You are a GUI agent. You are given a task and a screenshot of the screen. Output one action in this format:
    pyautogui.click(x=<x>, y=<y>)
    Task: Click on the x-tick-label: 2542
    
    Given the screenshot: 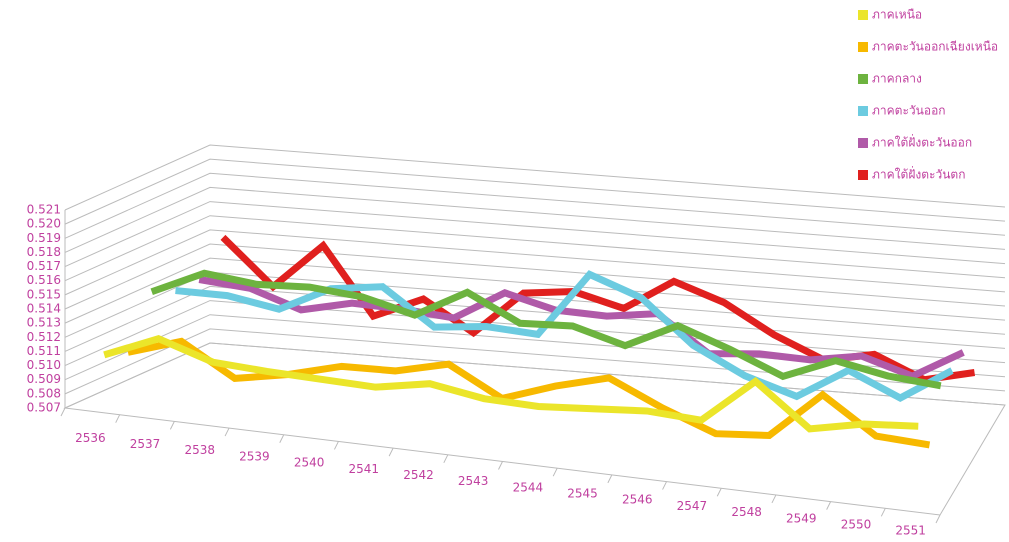 What is the action you would take?
    pyautogui.click(x=418, y=475)
    